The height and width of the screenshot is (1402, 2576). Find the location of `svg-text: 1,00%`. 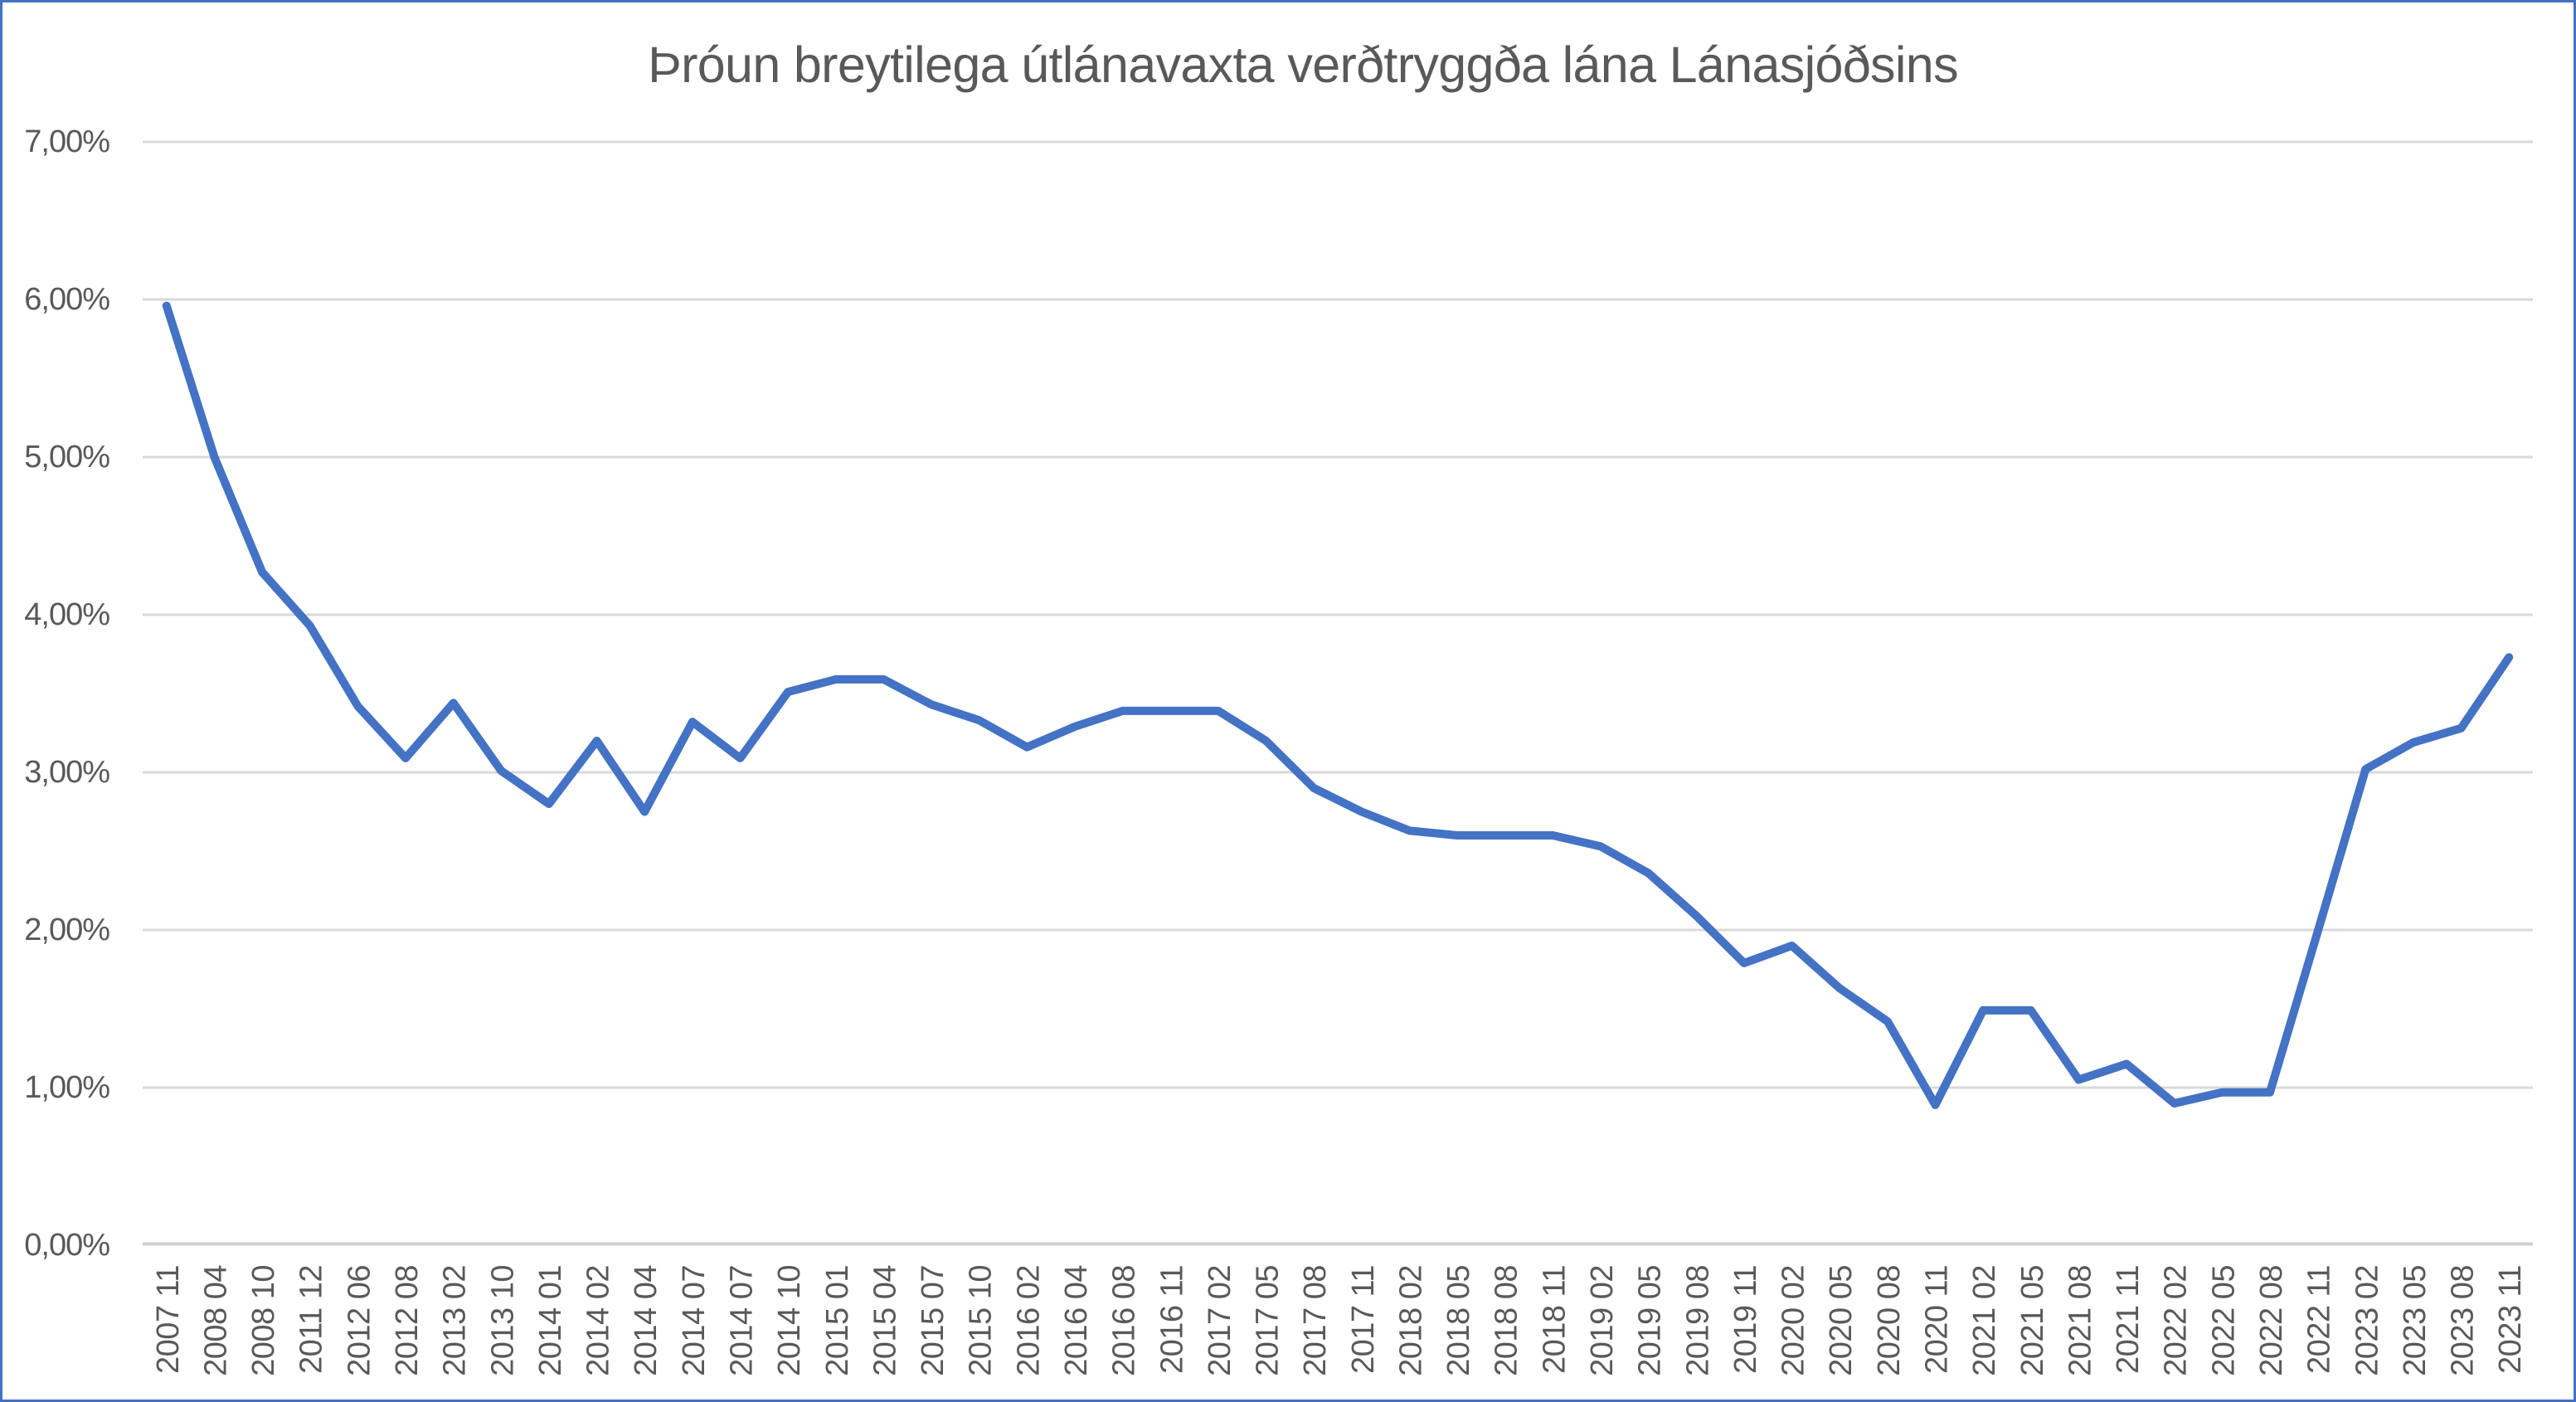

svg-text: 1,00% is located at coordinates (67, 1087).